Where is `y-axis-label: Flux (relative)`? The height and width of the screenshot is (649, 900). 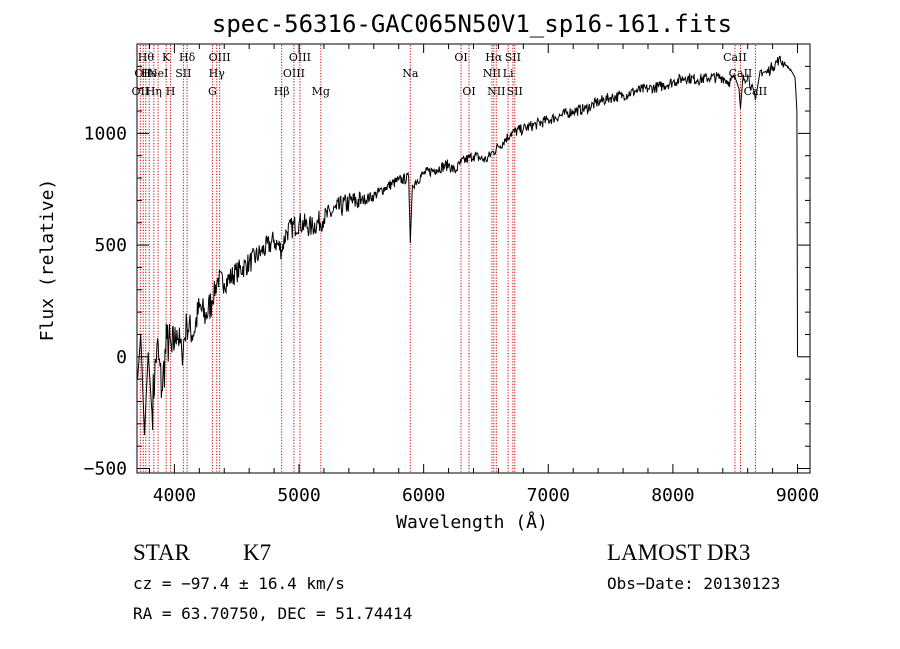 y-axis-label: Flux (relative) is located at coordinates (47, 260).